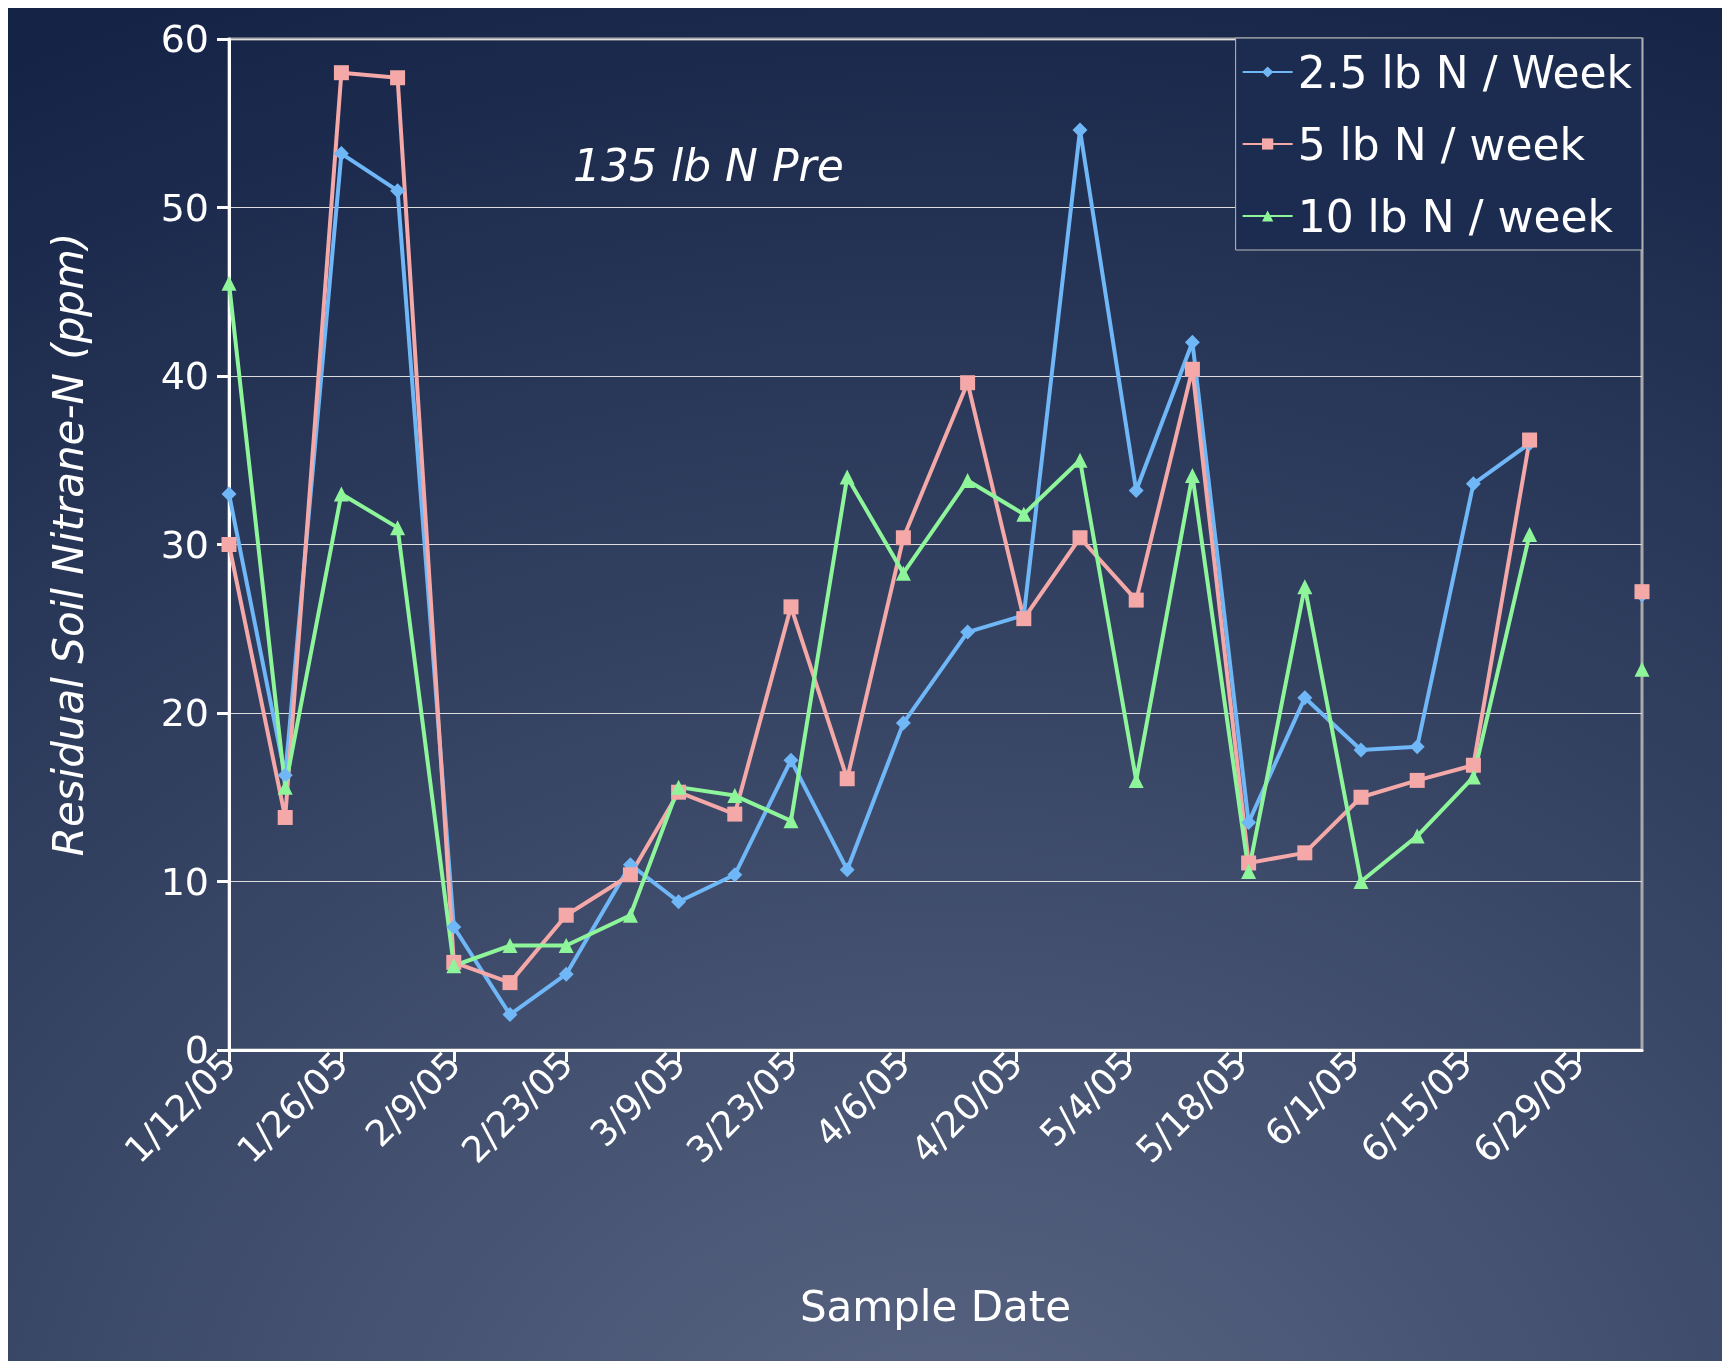  Describe the element at coordinates (1441, 144) in the screenshot. I see `legend-label: 5 lb N / week` at that location.